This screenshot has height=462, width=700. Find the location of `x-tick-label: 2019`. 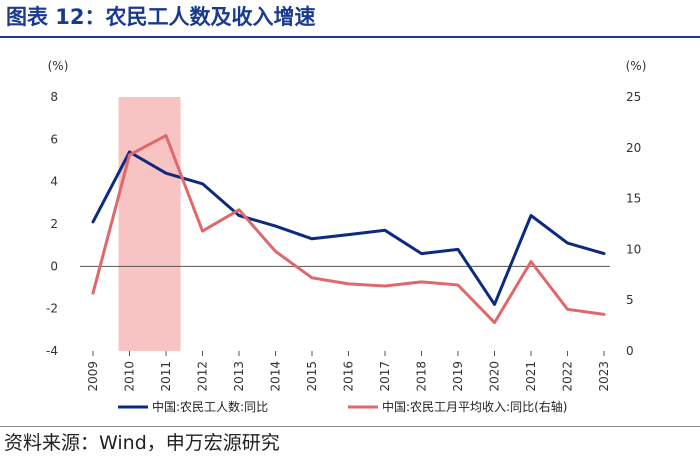

x-tick-label: 2019 is located at coordinates (458, 376).